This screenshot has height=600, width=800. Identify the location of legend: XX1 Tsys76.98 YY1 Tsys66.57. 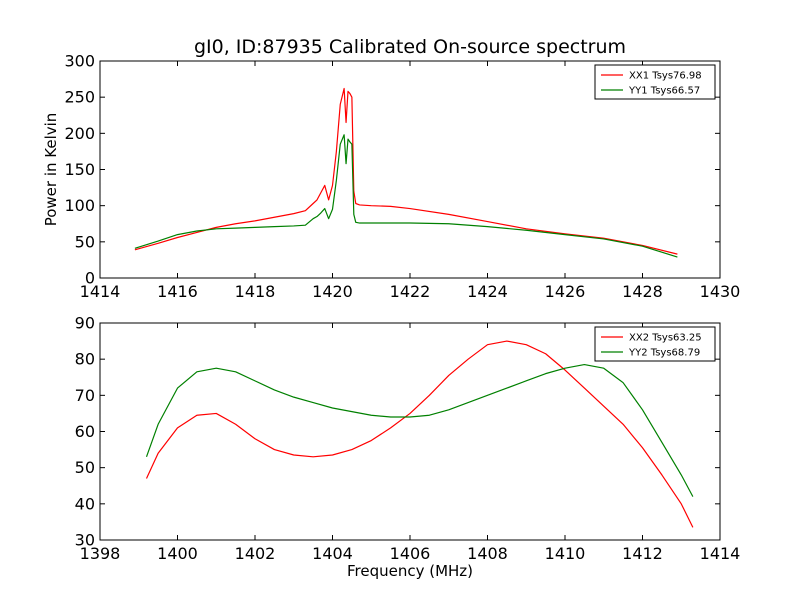
(655, 82).